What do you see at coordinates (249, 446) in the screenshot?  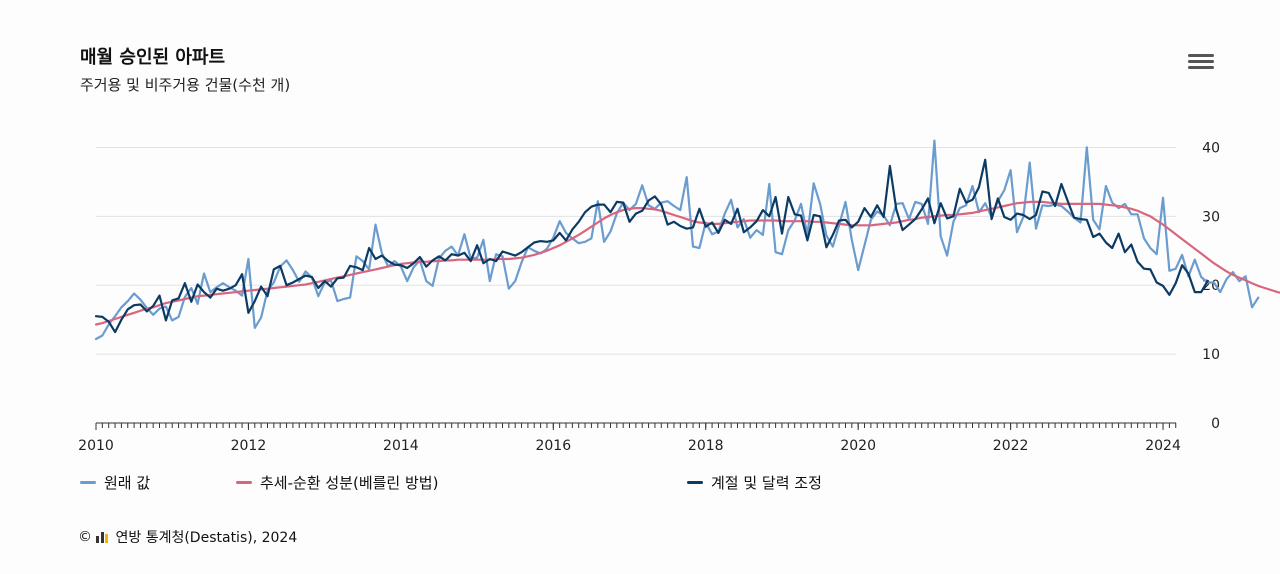 I see `x-tick-label: 2012` at bounding box center [249, 446].